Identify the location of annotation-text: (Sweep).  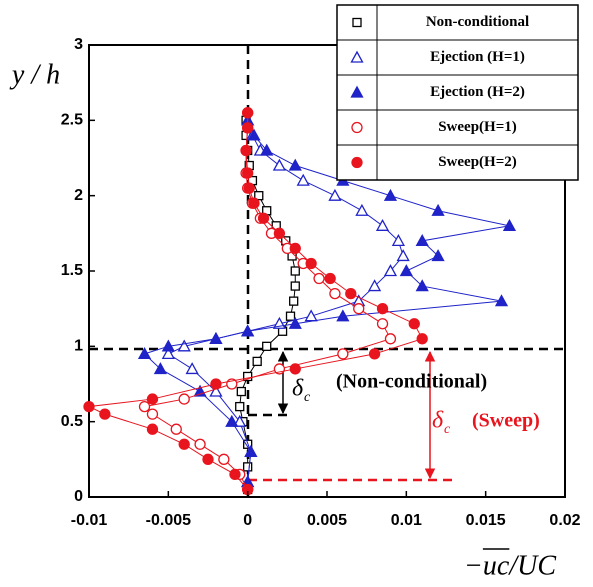
(506, 421).